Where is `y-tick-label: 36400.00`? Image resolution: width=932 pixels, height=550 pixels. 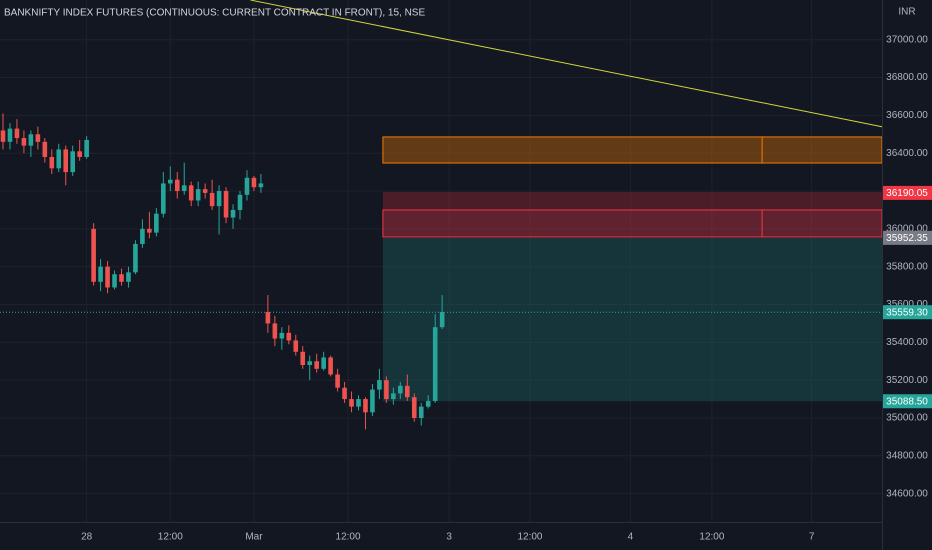 y-tick-label: 36400.00 is located at coordinates (907, 153).